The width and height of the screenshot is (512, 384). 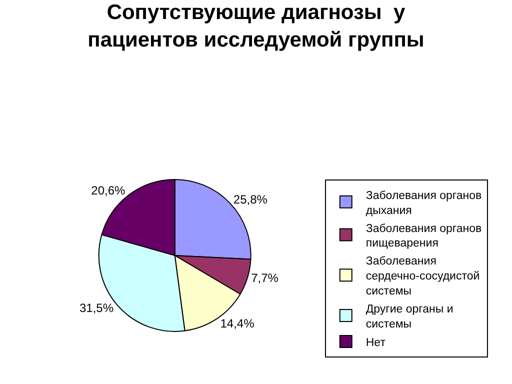 I want to click on data-label: 20,6%, so click(x=108, y=190).